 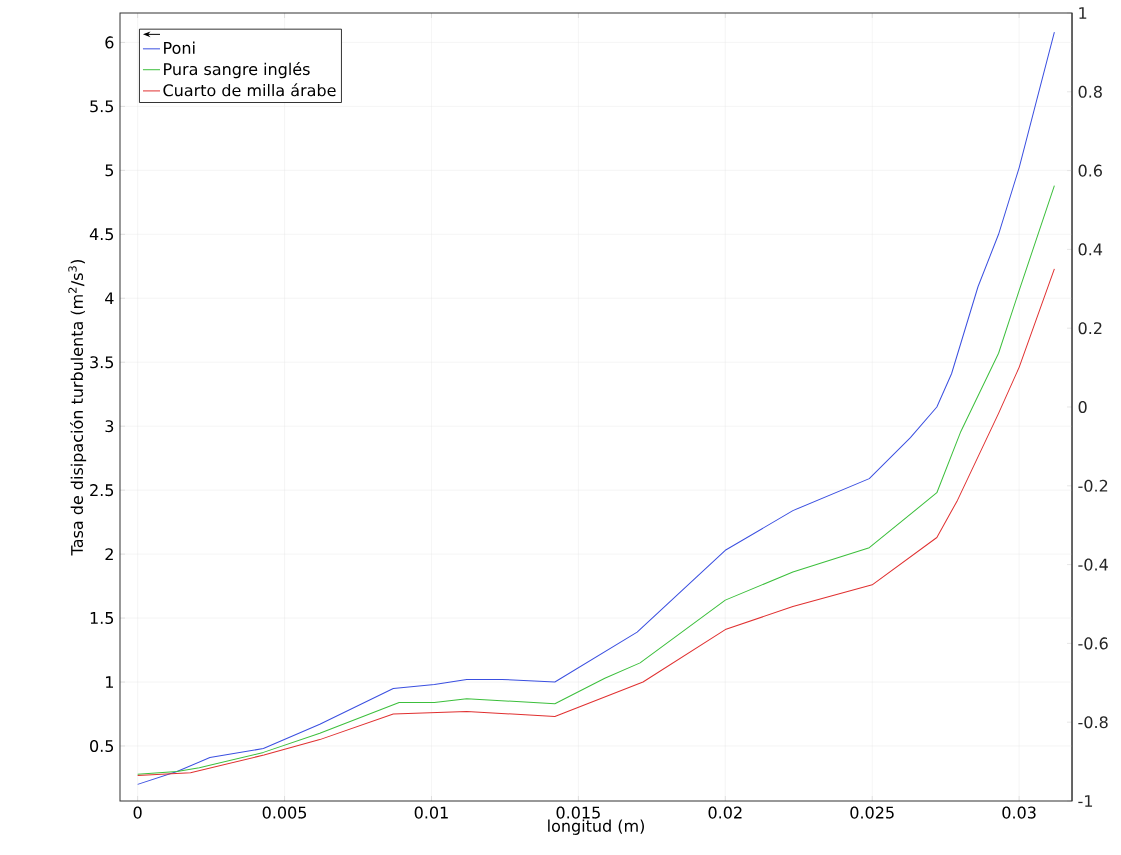 What do you see at coordinates (109, 298) in the screenshot?
I see `y-tick-label: 4` at bounding box center [109, 298].